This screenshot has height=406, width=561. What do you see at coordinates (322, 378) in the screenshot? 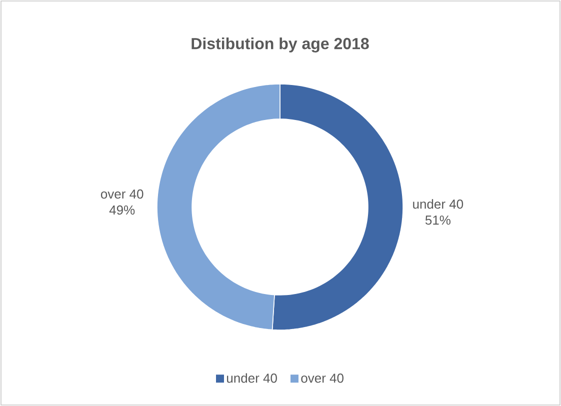
I see `legend-label: over 40` at bounding box center [322, 378].